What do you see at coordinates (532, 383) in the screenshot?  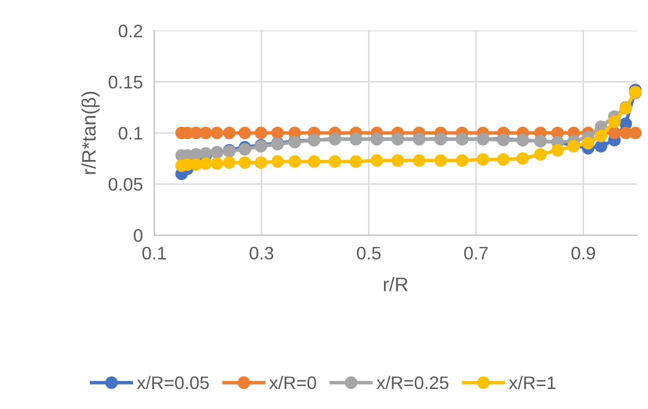 I see `legend-label: x/R=1` at bounding box center [532, 383].